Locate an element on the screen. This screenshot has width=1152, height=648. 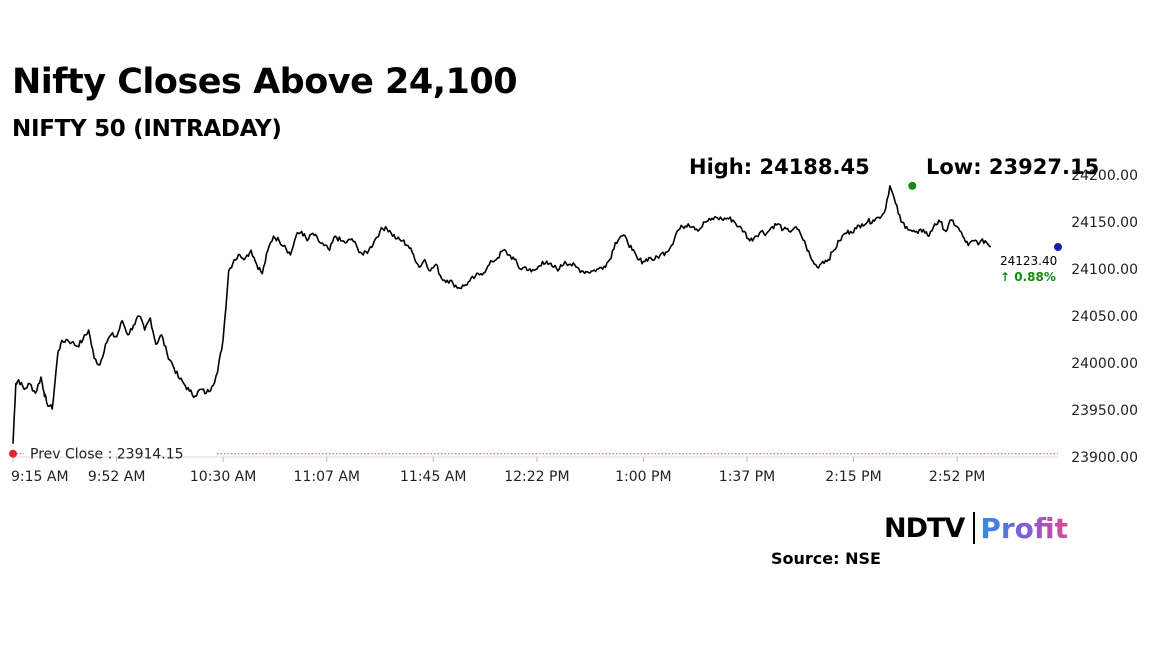
y-tick-label: 23900.00 is located at coordinates (1104, 458).